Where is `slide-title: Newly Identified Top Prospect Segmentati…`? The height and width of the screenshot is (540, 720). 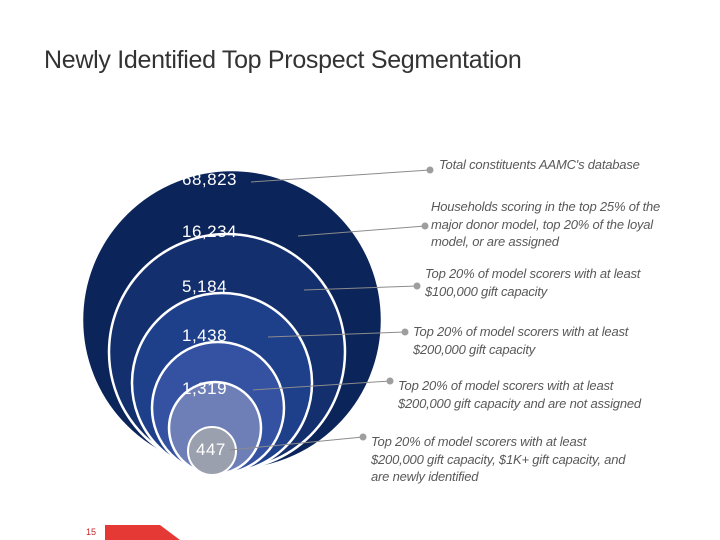
slide-title: Newly Identified Top Prospect Segmentati… is located at coordinates (283, 60).